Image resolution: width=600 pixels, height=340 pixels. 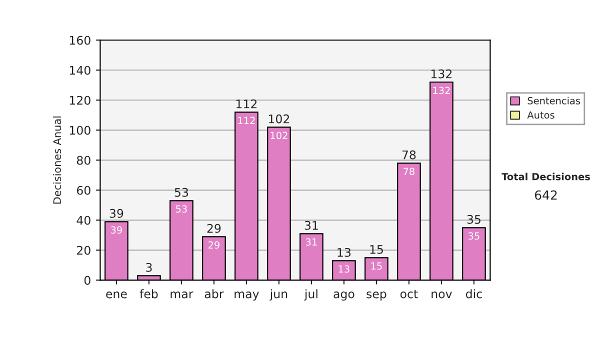 What do you see at coordinates (474, 236) in the screenshot?
I see `data-label: 35` at bounding box center [474, 236].